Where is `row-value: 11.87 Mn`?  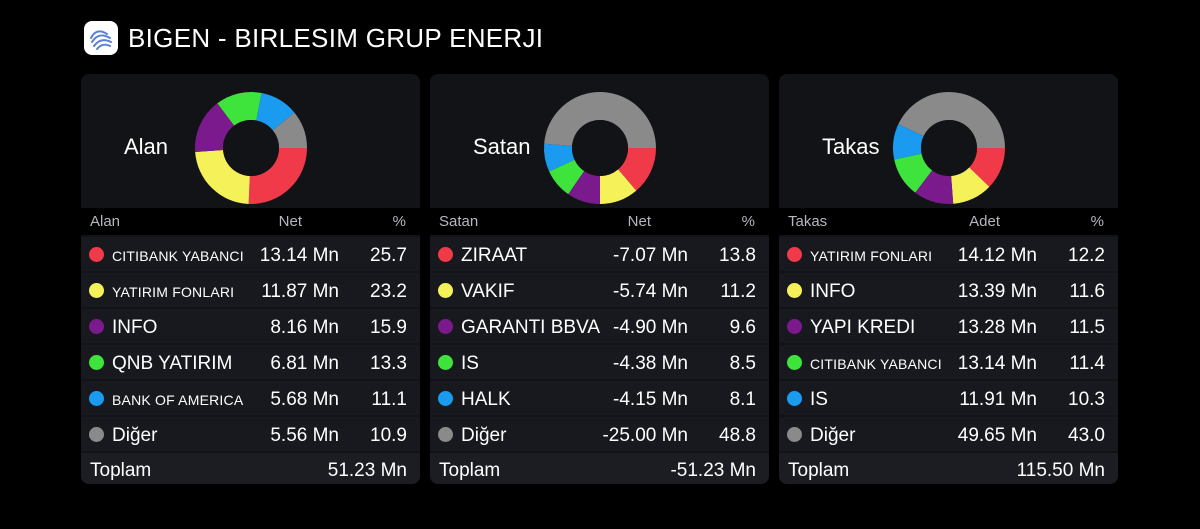
row-value: 11.87 Mn is located at coordinates (300, 291).